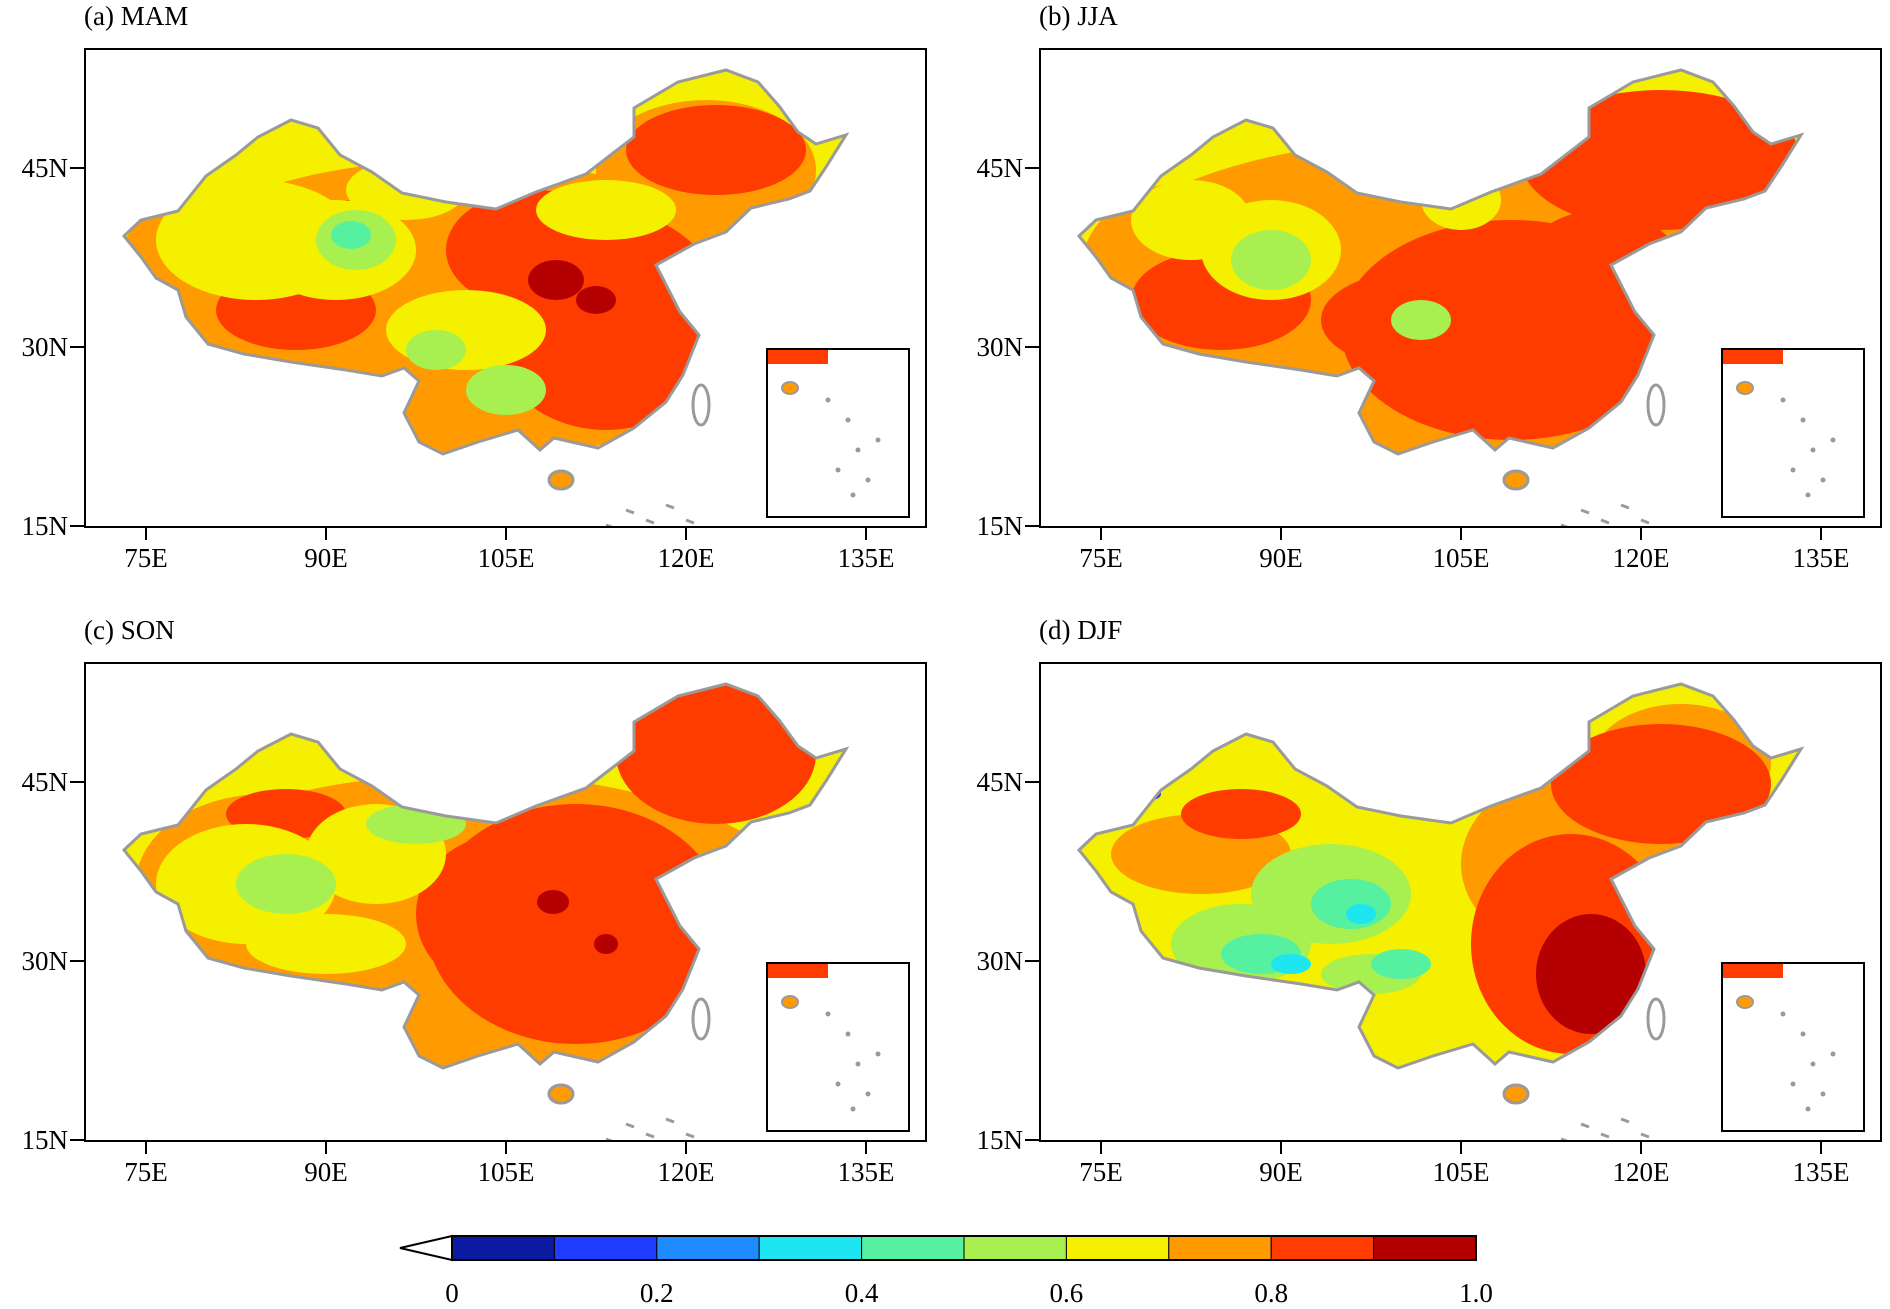 The width and height of the screenshot is (1890, 1309). Describe the element at coordinates (861, 1293) in the screenshot. I see `colorbar-label: 0.4` at that location.